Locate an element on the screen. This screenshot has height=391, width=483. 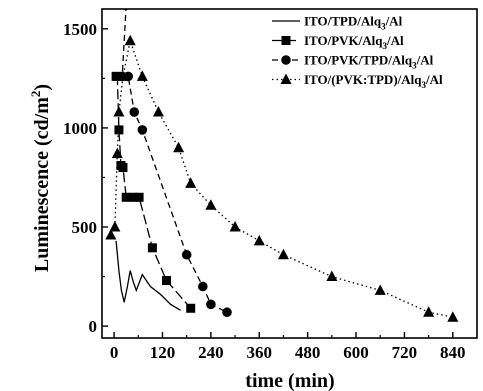
x-tick-label: 240 is located at coordinates (211, 352).